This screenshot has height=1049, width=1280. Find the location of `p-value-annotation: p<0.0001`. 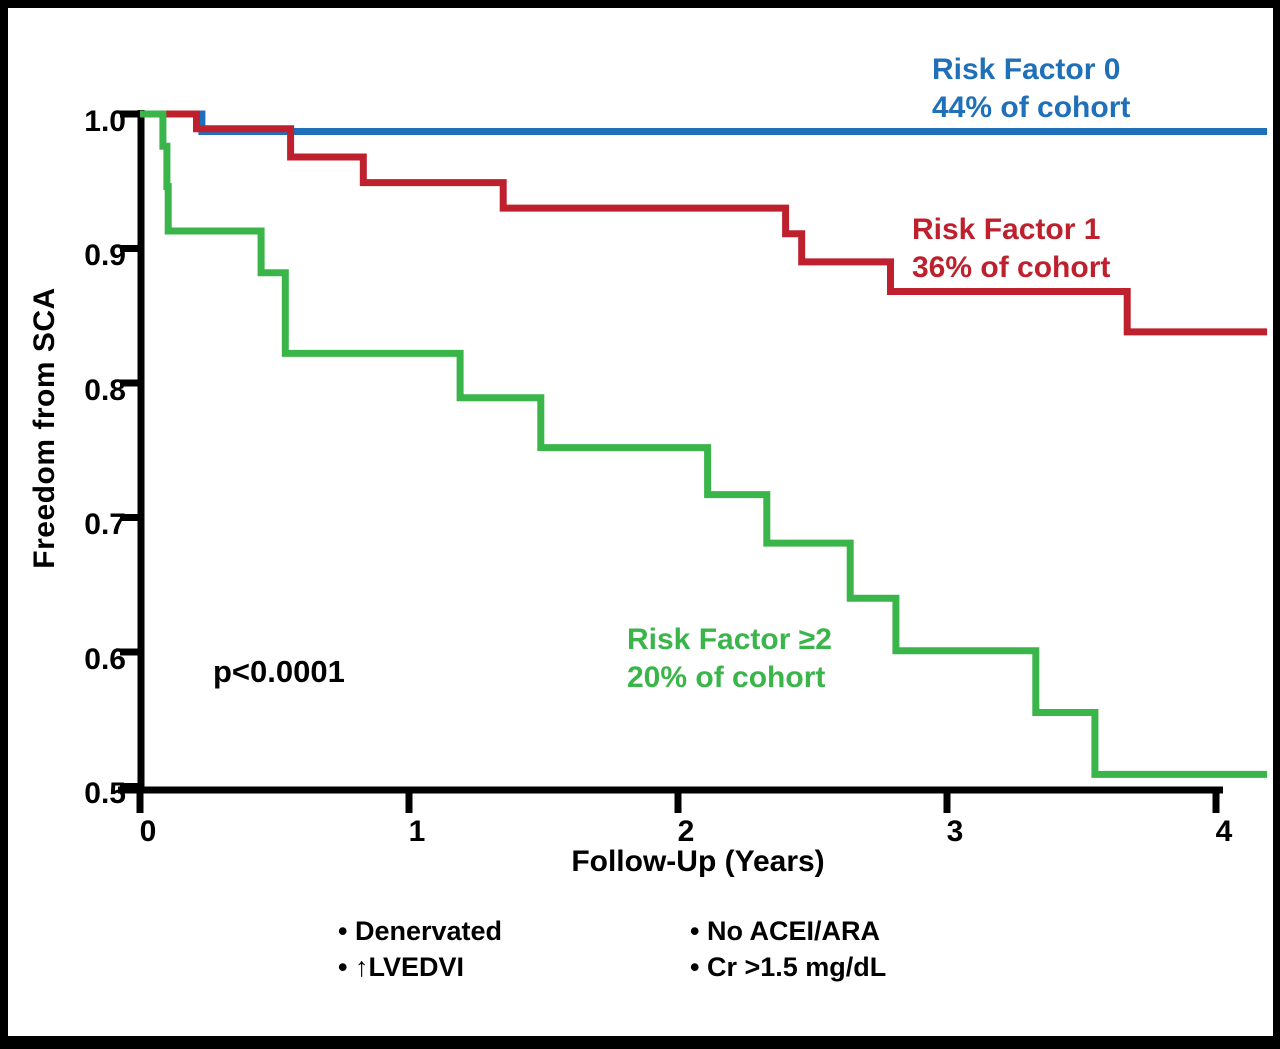

p-value-annotation: p<0.0001 is located at coordinates (279, 671).